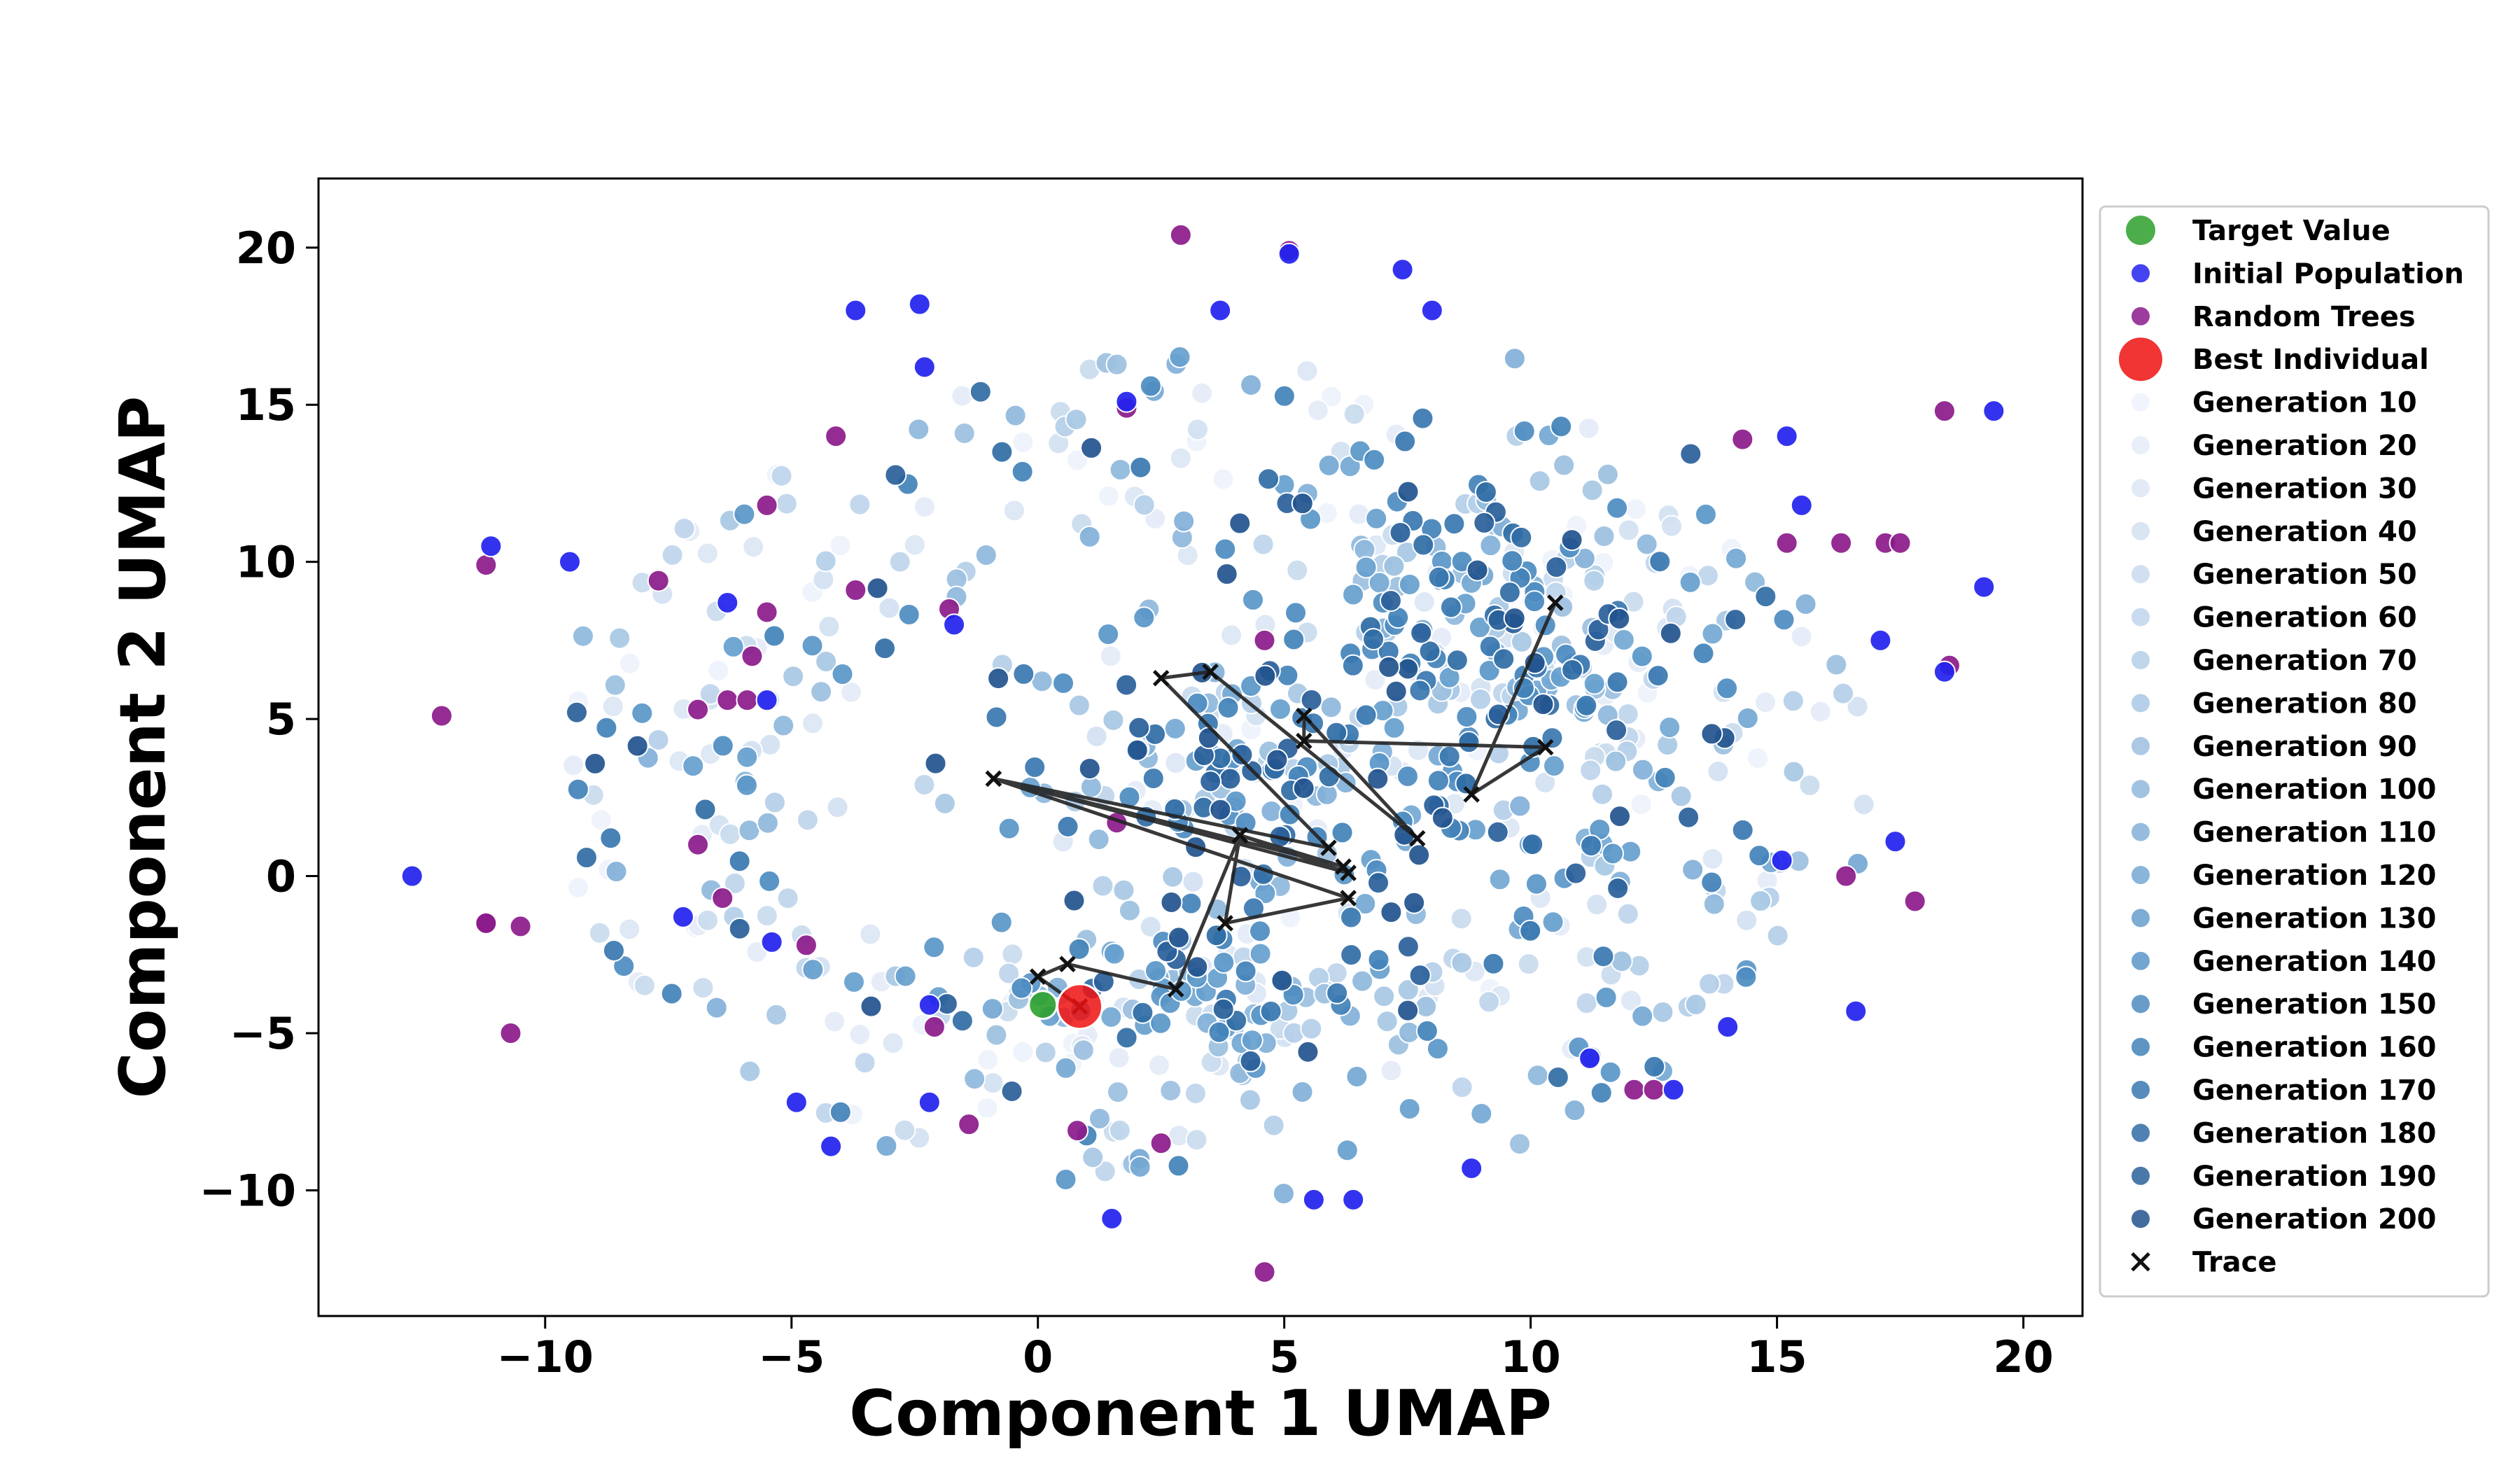 This screenshot has width=2520, height=1470. I want to click on legend-label: Generation 140, so click(2314, 962).